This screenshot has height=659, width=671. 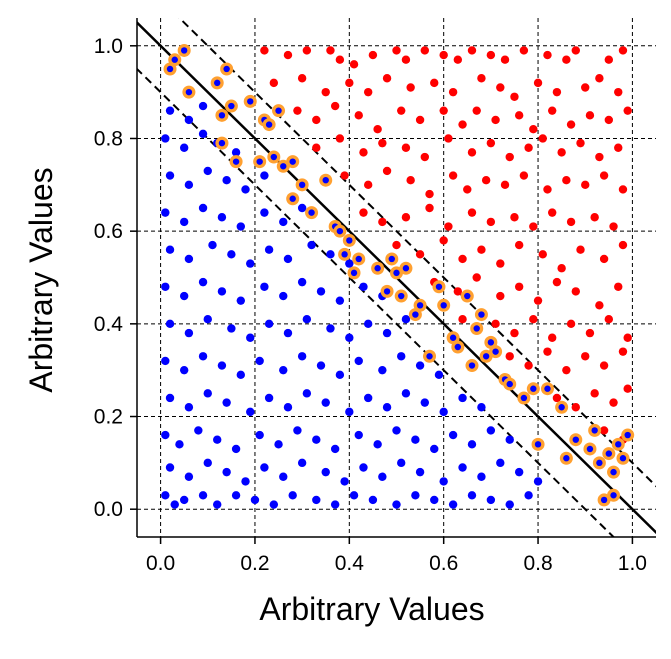 I want to click on y-tick-label: 0.4, so click(x=109, y=324).